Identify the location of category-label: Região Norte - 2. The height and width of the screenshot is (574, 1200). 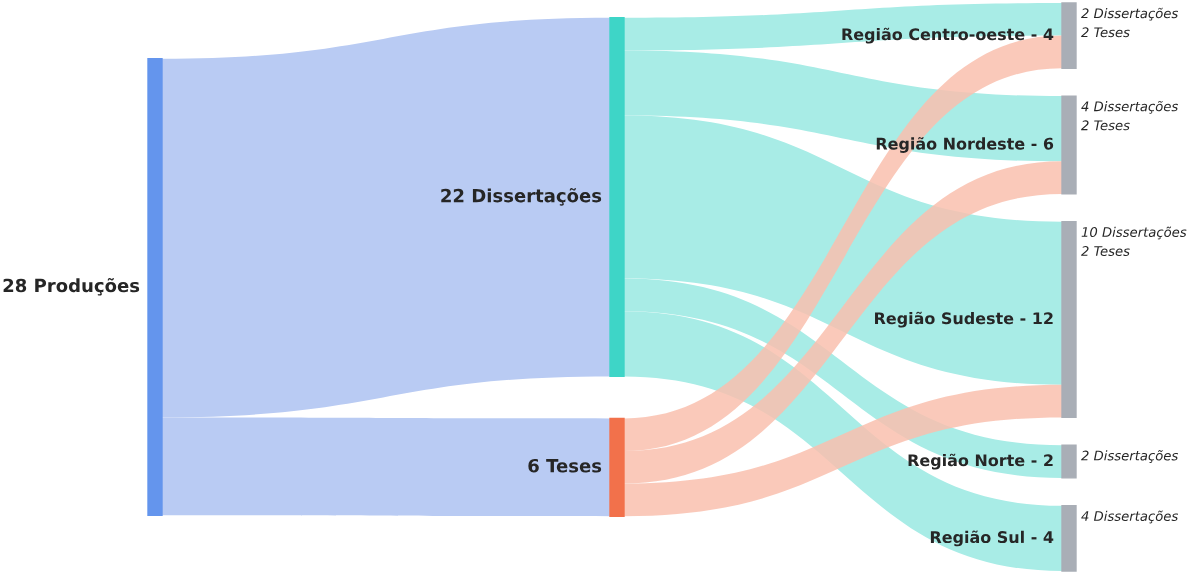
(980, 461).